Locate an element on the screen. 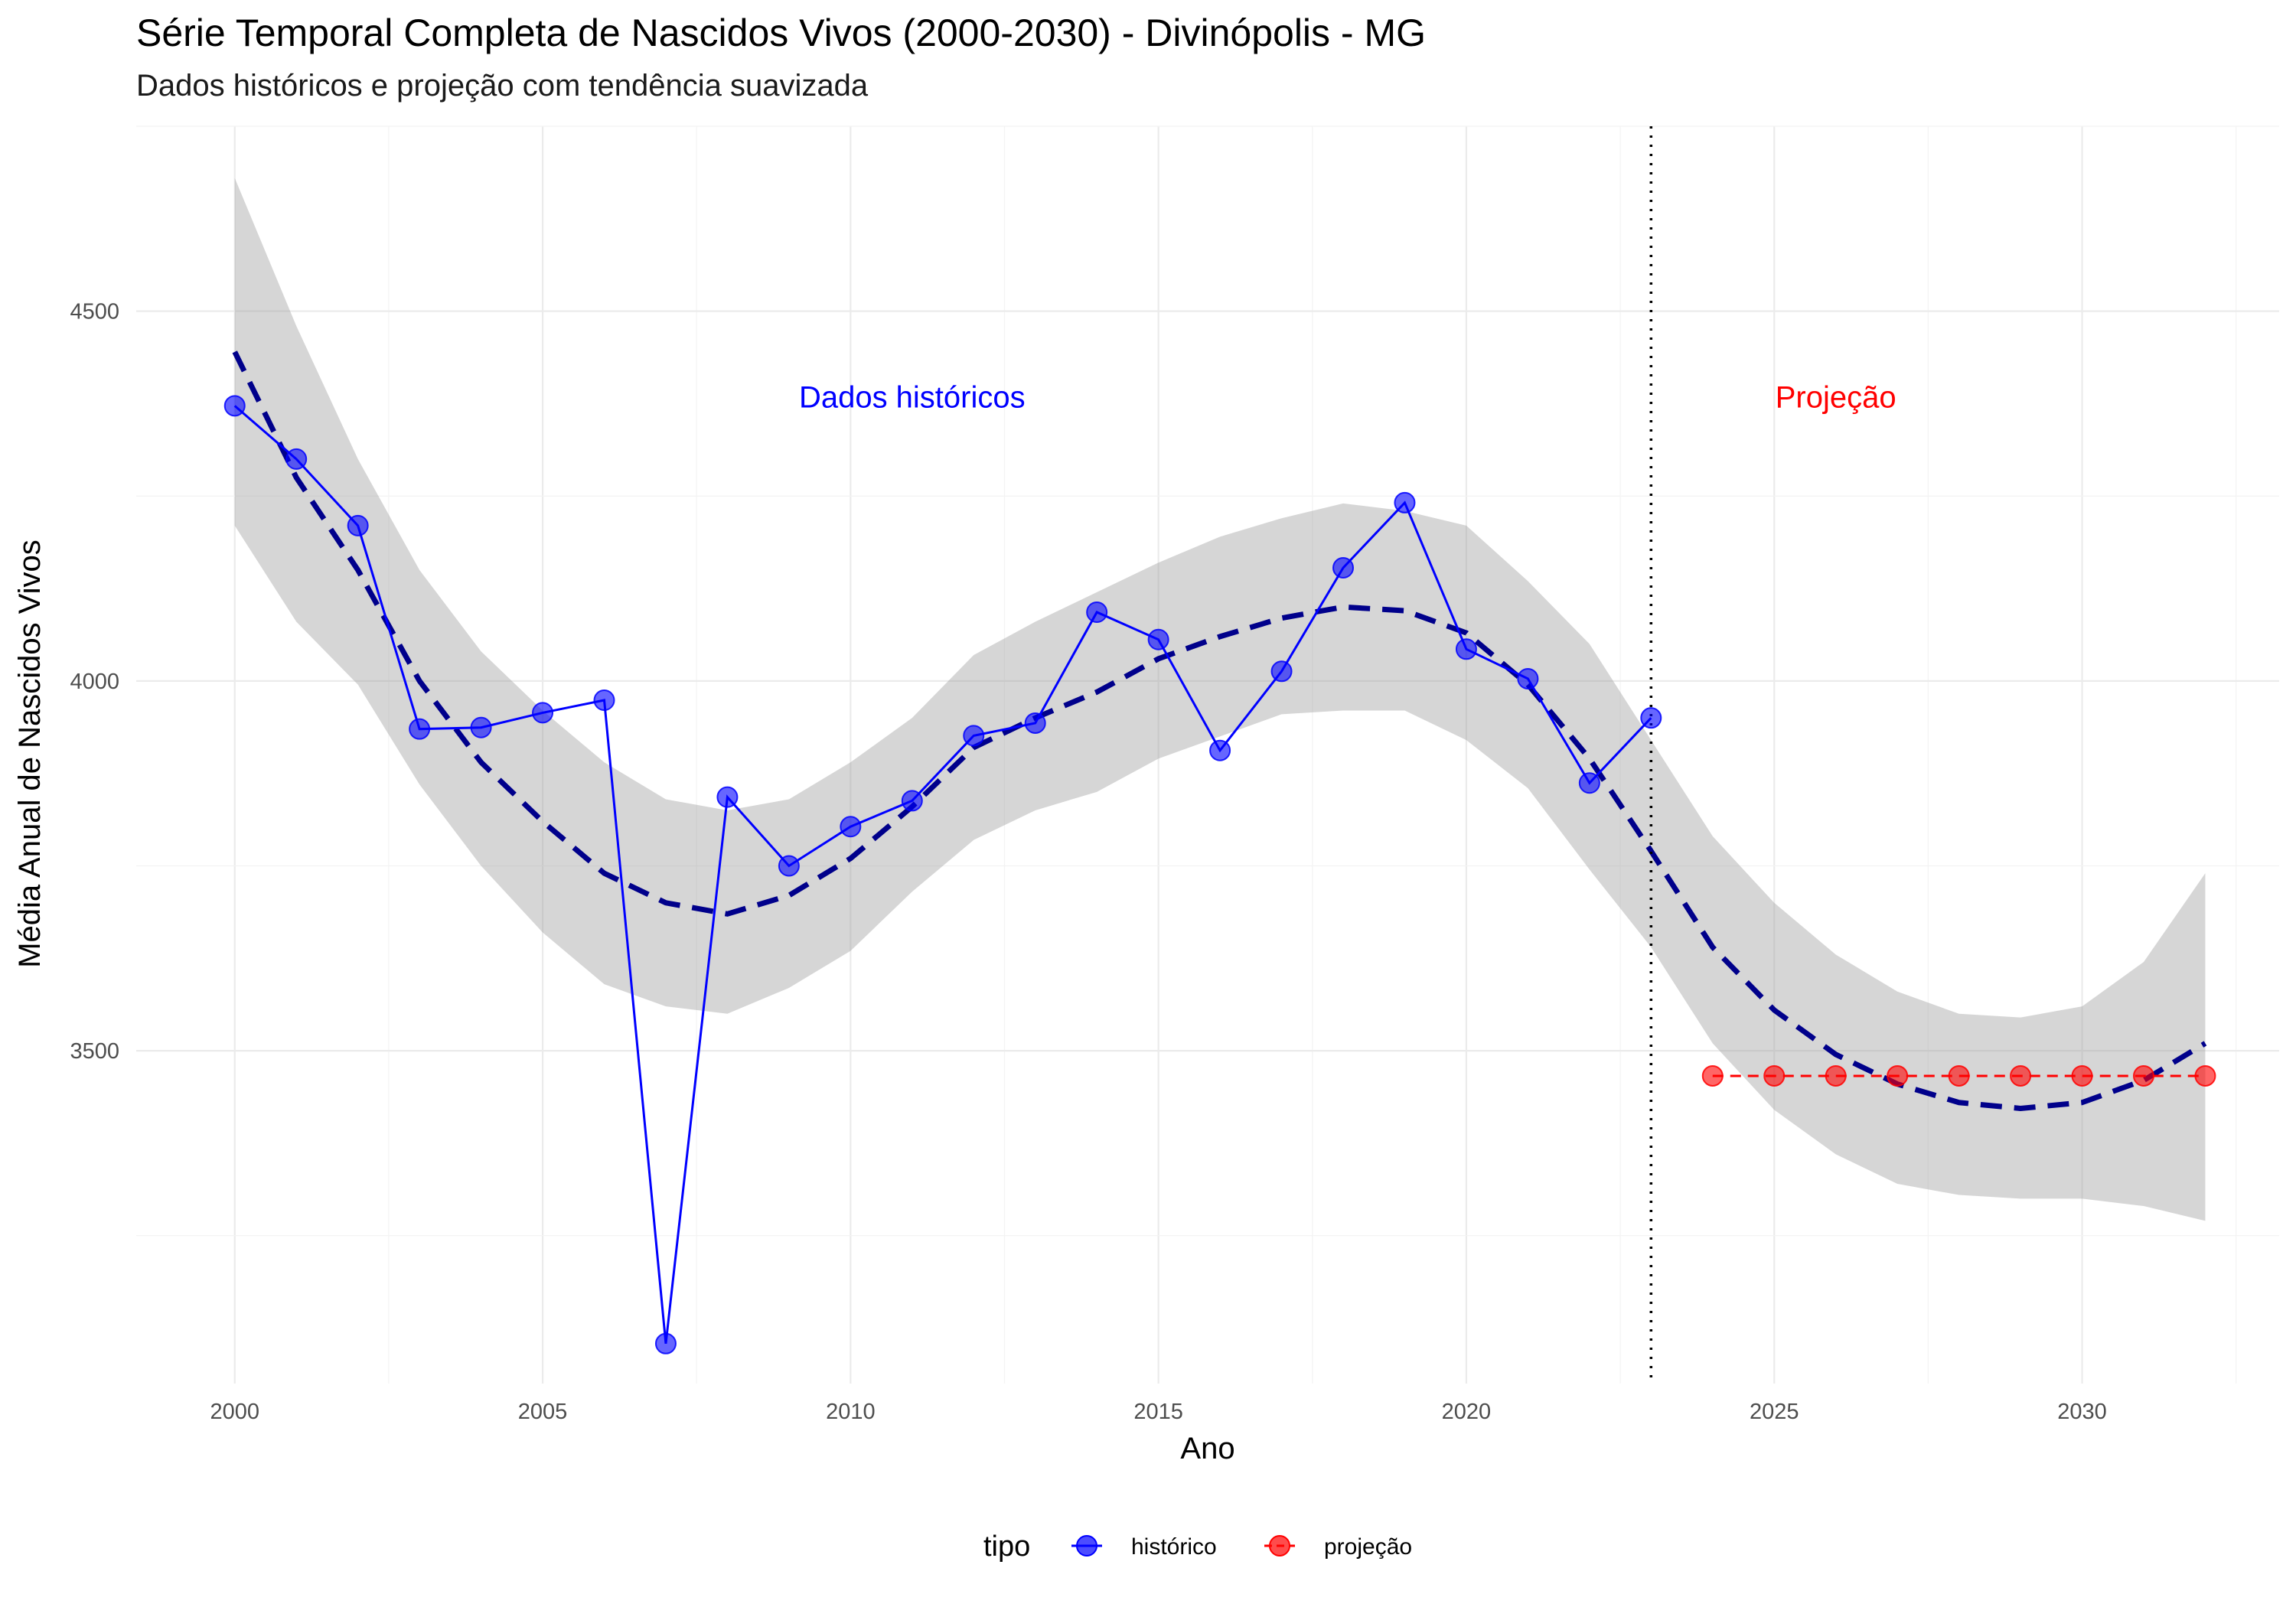 The image size is (2296, 1607). annotation-historical: Dados históricos is located at coordinates (912, 397).